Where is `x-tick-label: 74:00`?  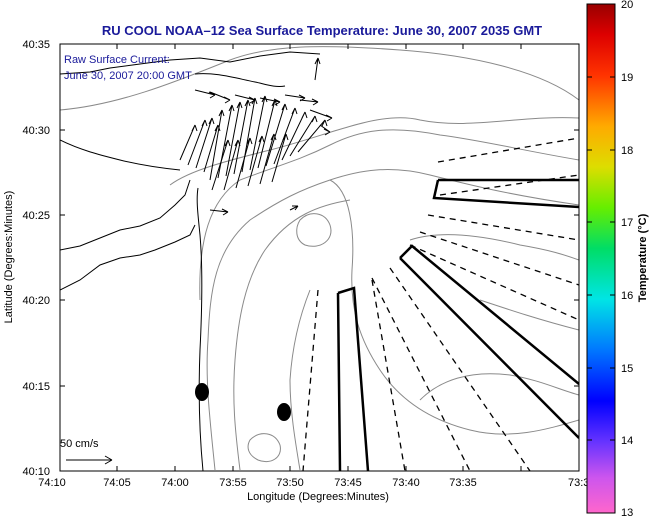
x-tick-label: 74:00 is located at coordinates (175, 483).